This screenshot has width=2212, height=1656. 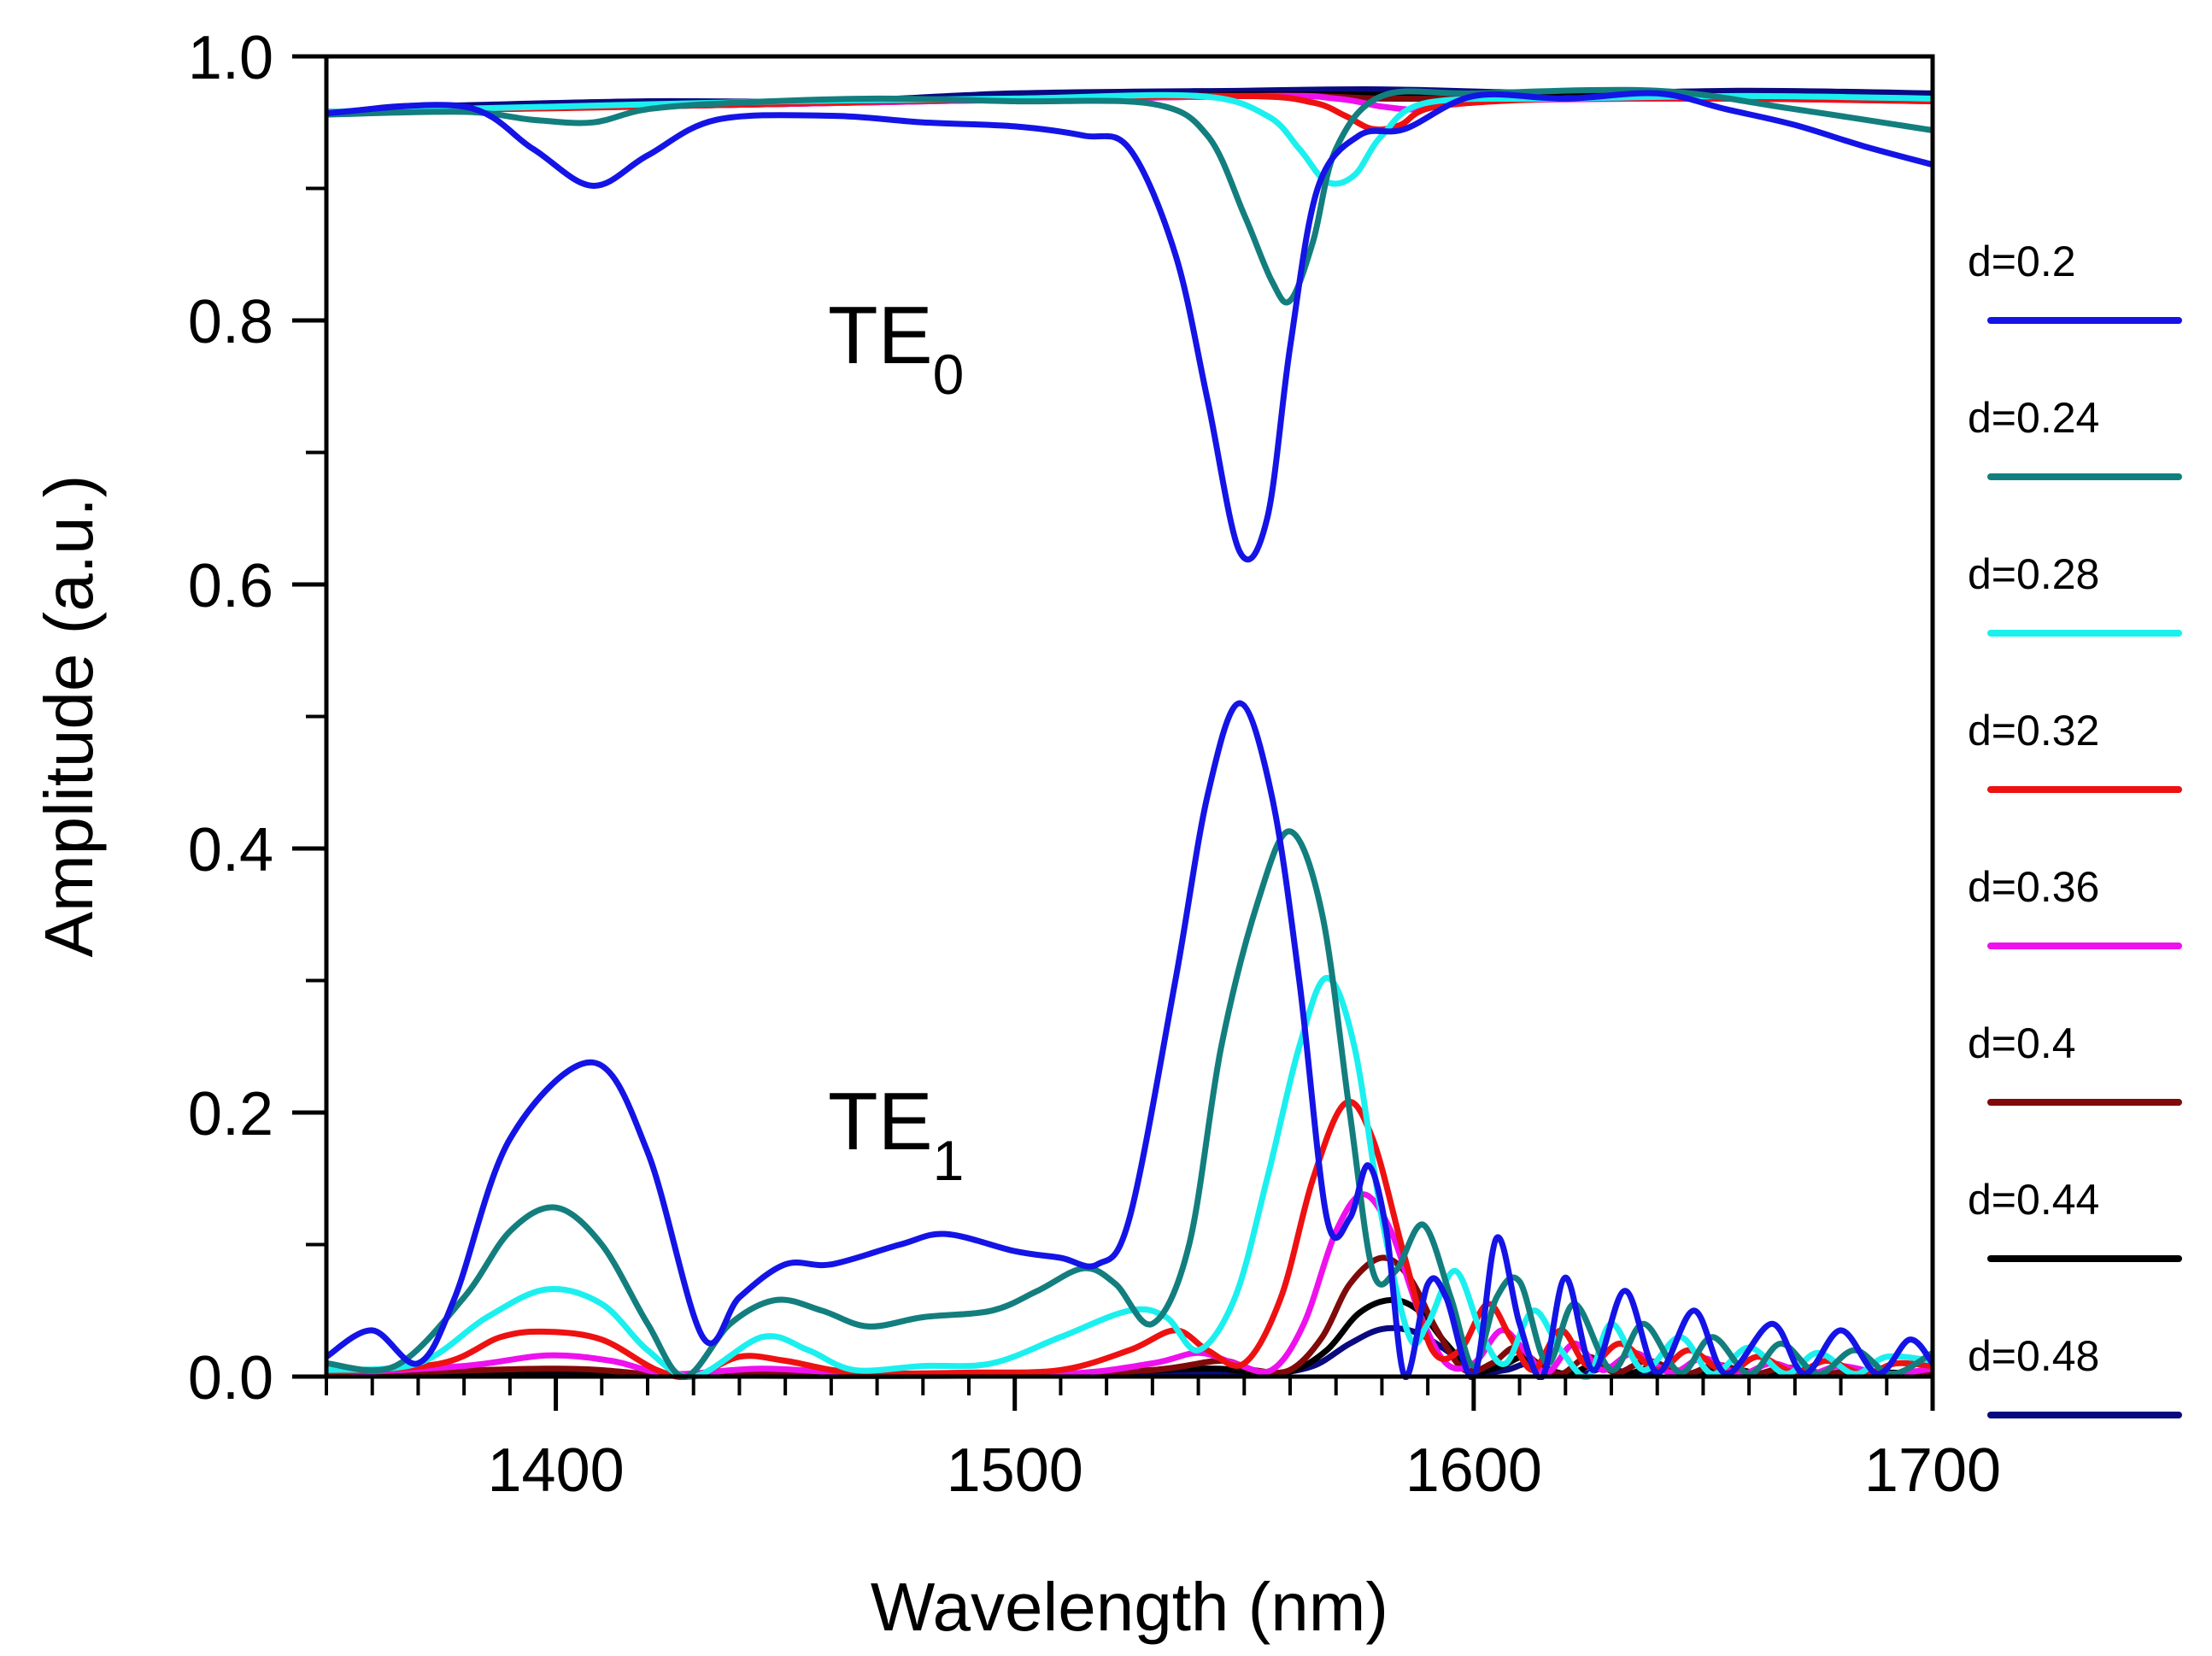 What do you see at coordinates (896, 348) in the screenshot?
I see `mode-label-te0: TE0` at bounding box center [896, 348].